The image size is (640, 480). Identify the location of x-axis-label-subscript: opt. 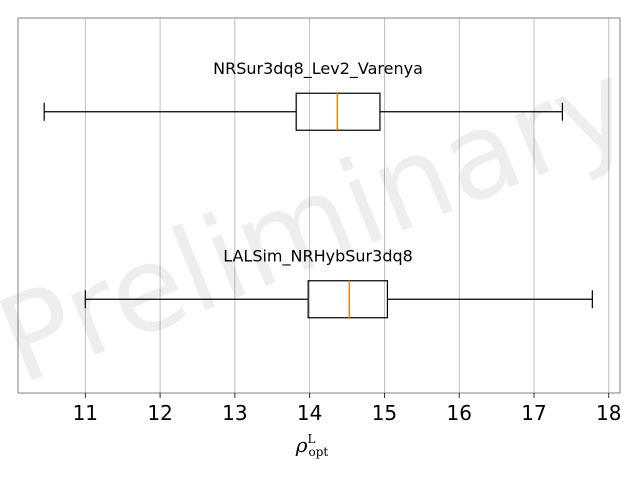
(319, 452).